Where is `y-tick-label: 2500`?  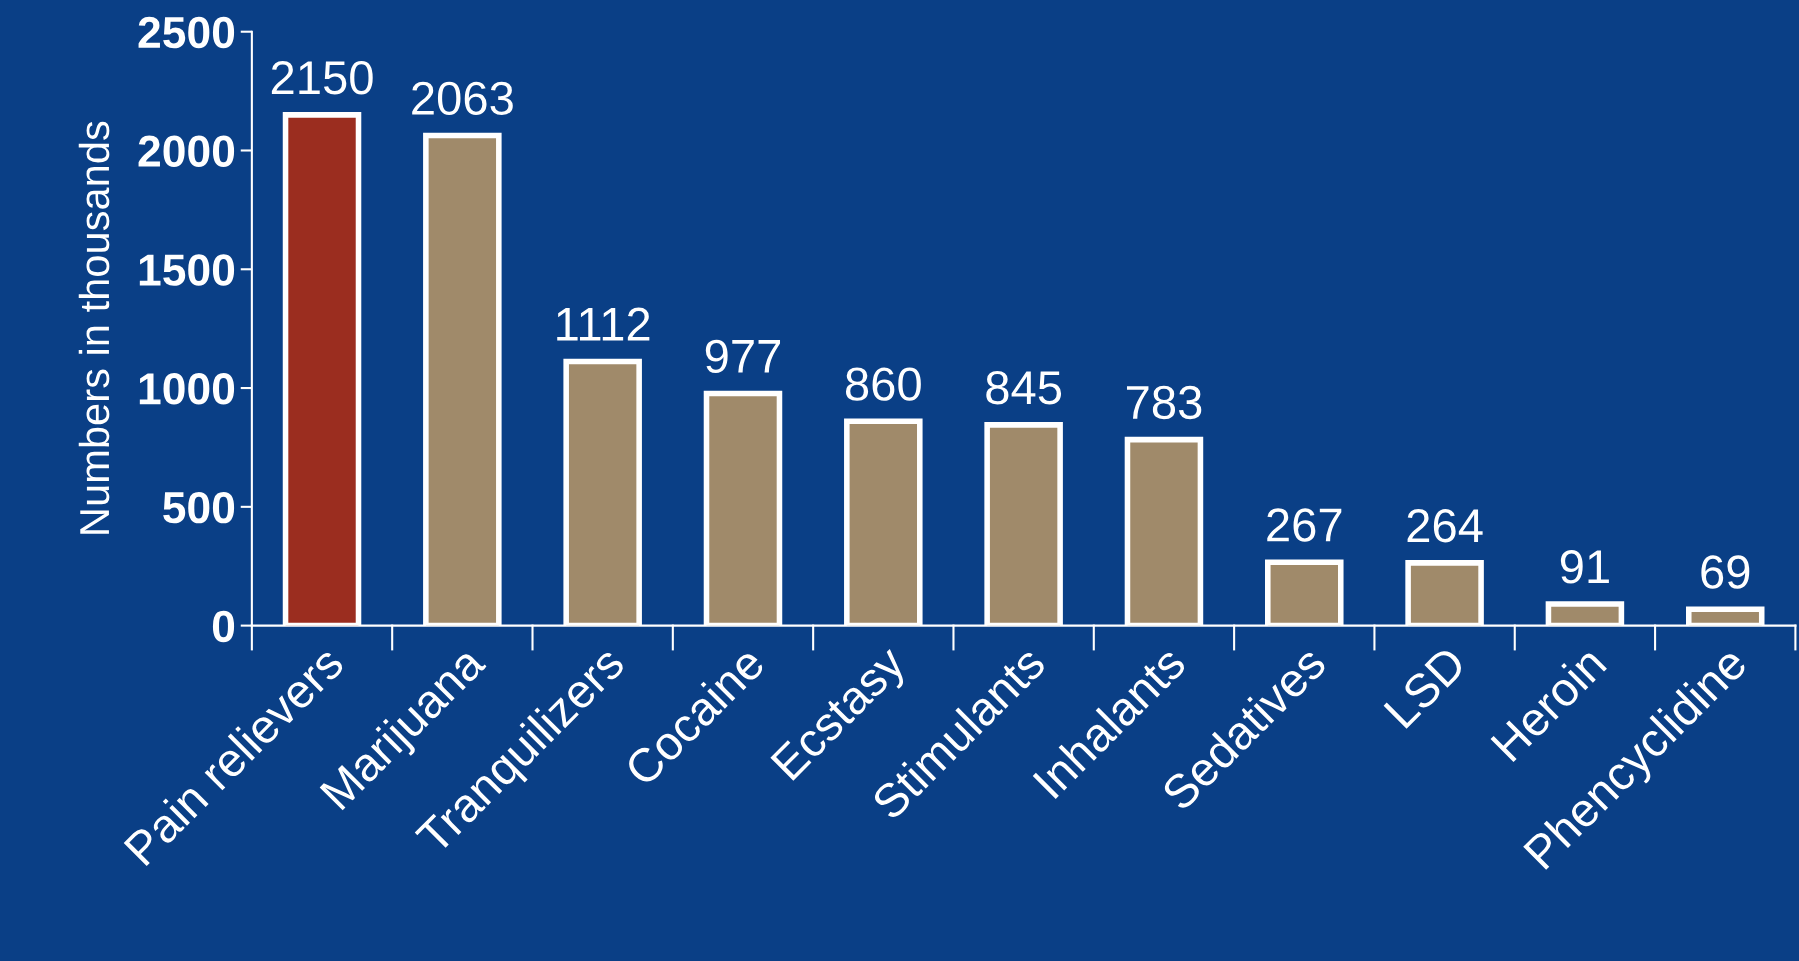
y-tick-label: 2500 is located at coordinates (186, 32).